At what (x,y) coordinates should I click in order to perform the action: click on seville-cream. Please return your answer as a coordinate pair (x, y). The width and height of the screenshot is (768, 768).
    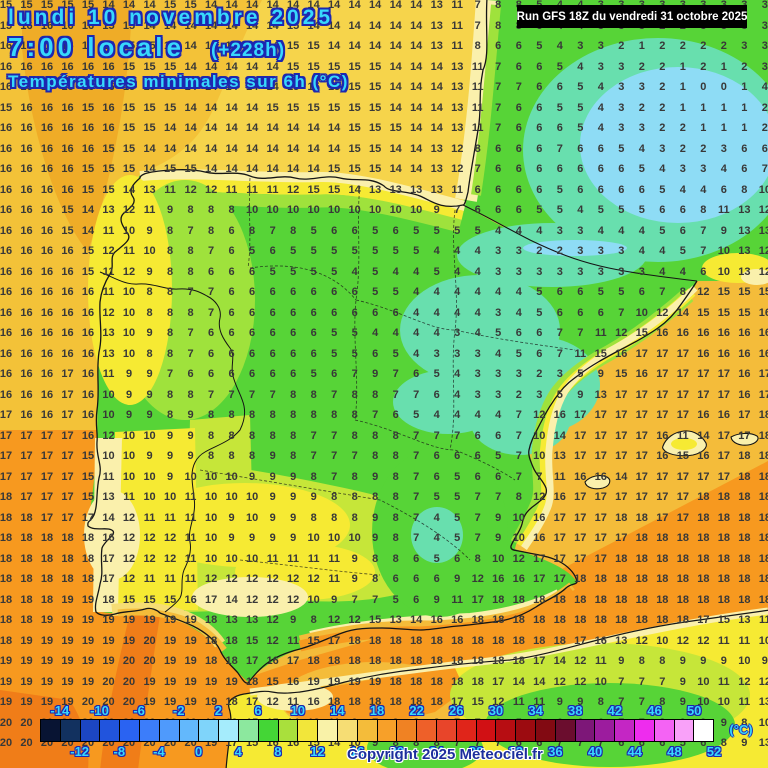
    Looking at the image, I should click on (250, 597).